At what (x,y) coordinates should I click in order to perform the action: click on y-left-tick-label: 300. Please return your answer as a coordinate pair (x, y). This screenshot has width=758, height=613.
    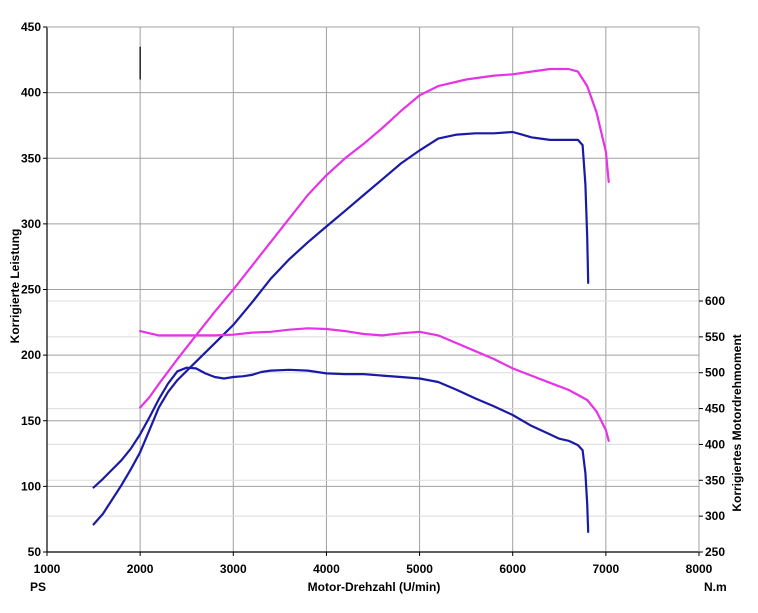
    Looking at the image, I should click on (31, 224).